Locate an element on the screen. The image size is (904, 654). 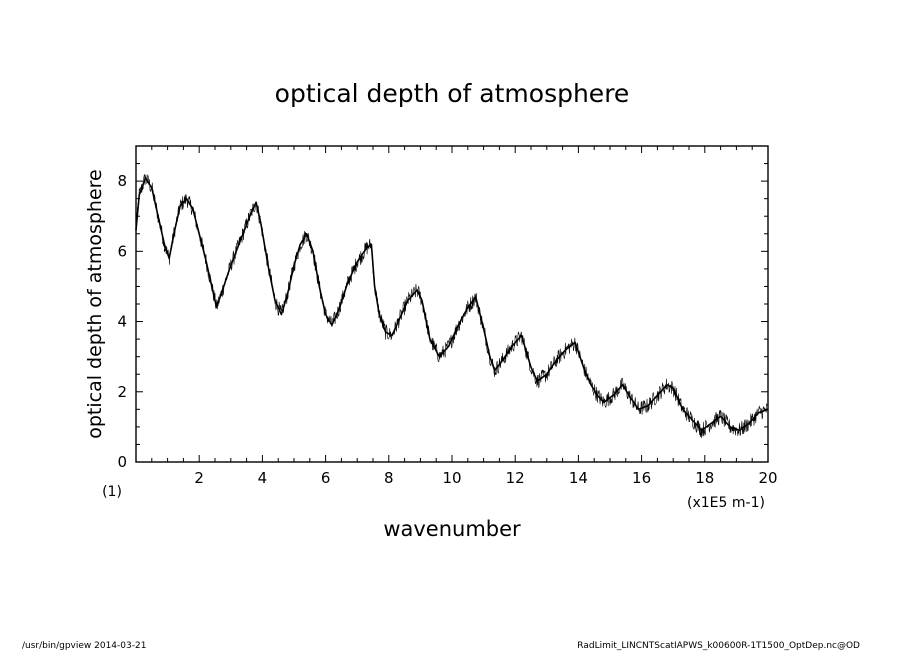
chart-title: optical depth of atmosphere is located at coordinates (452, 93).